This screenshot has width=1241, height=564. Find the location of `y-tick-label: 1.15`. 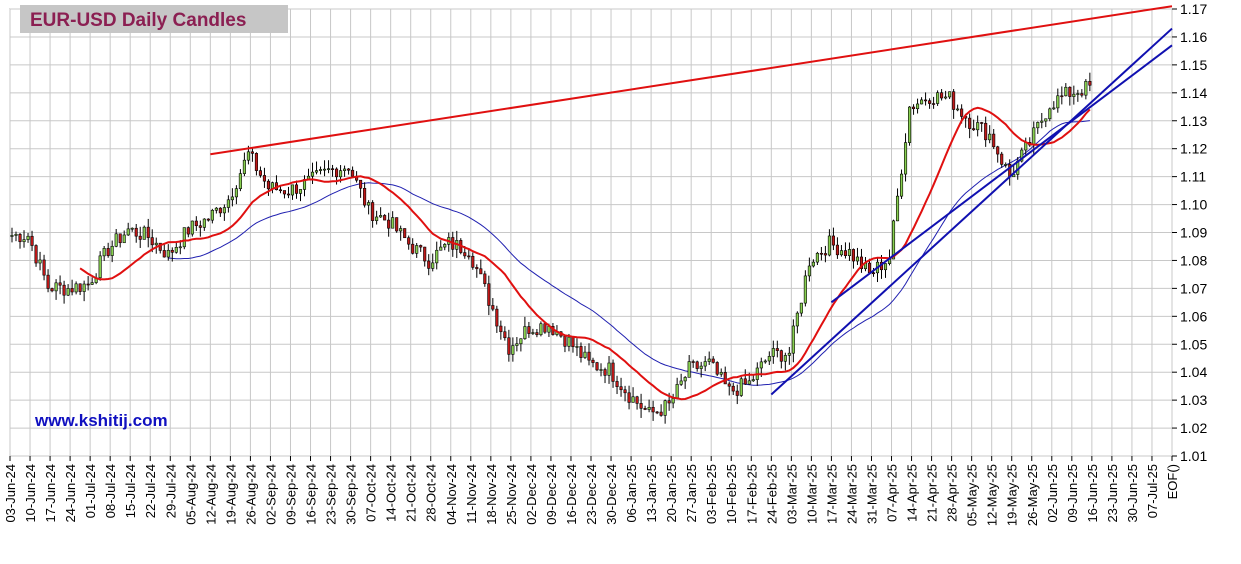

y-tick-label: 1.15 is located at coordinates (1193, 65).